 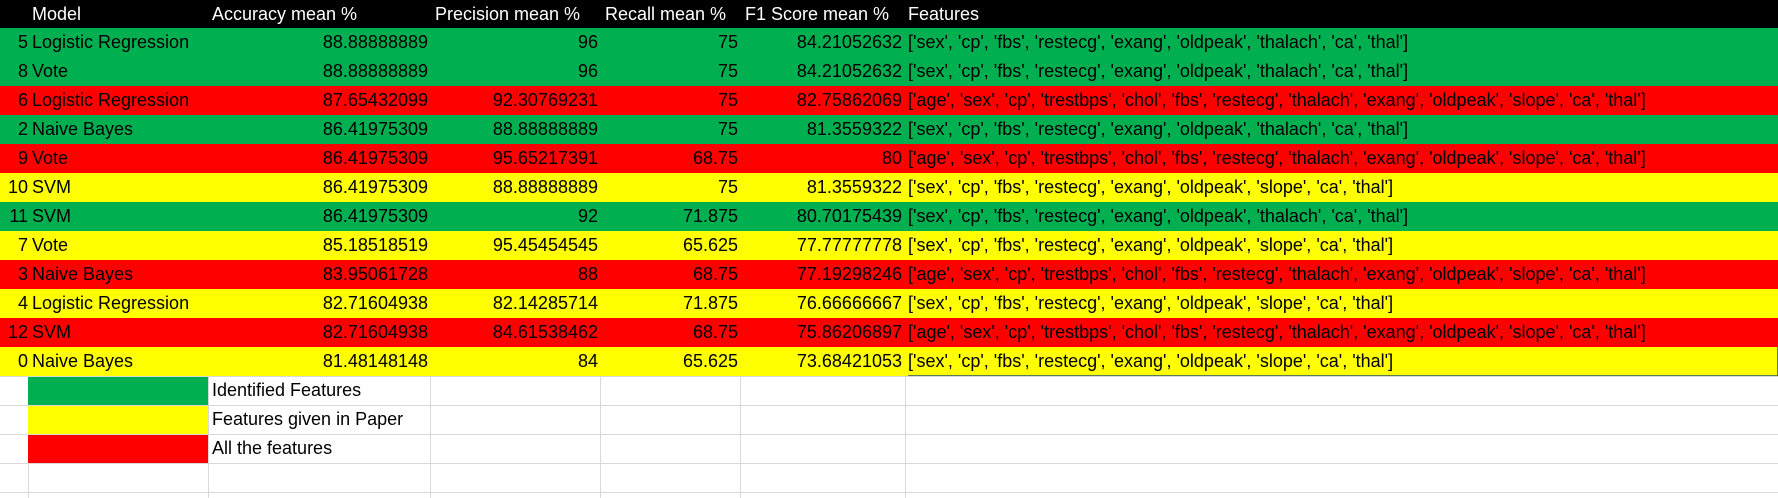 What do you see at coordinates (22, 71) in the screenshot?
I see `row-index-cell: 8` at bounding box center [22, 71].